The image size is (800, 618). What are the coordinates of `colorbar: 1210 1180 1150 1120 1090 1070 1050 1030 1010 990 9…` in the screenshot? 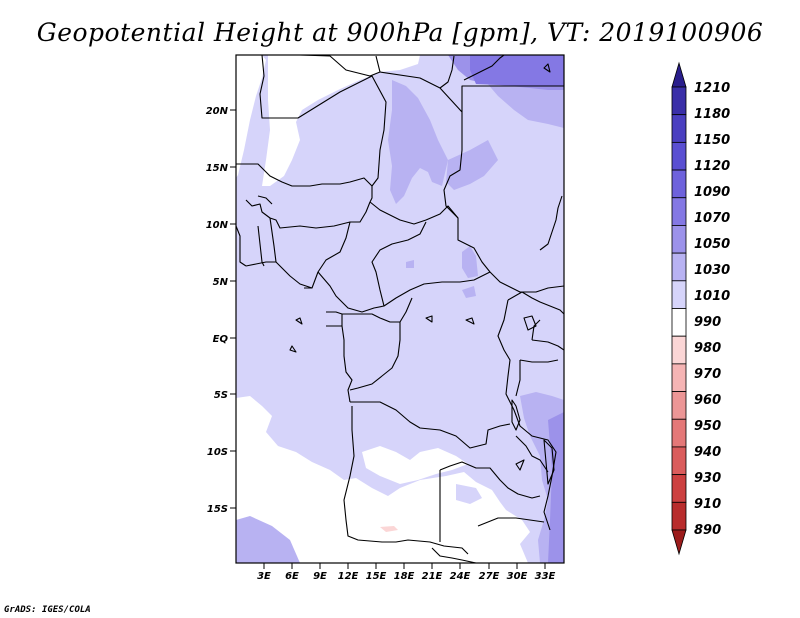 It's located at (700, 308).